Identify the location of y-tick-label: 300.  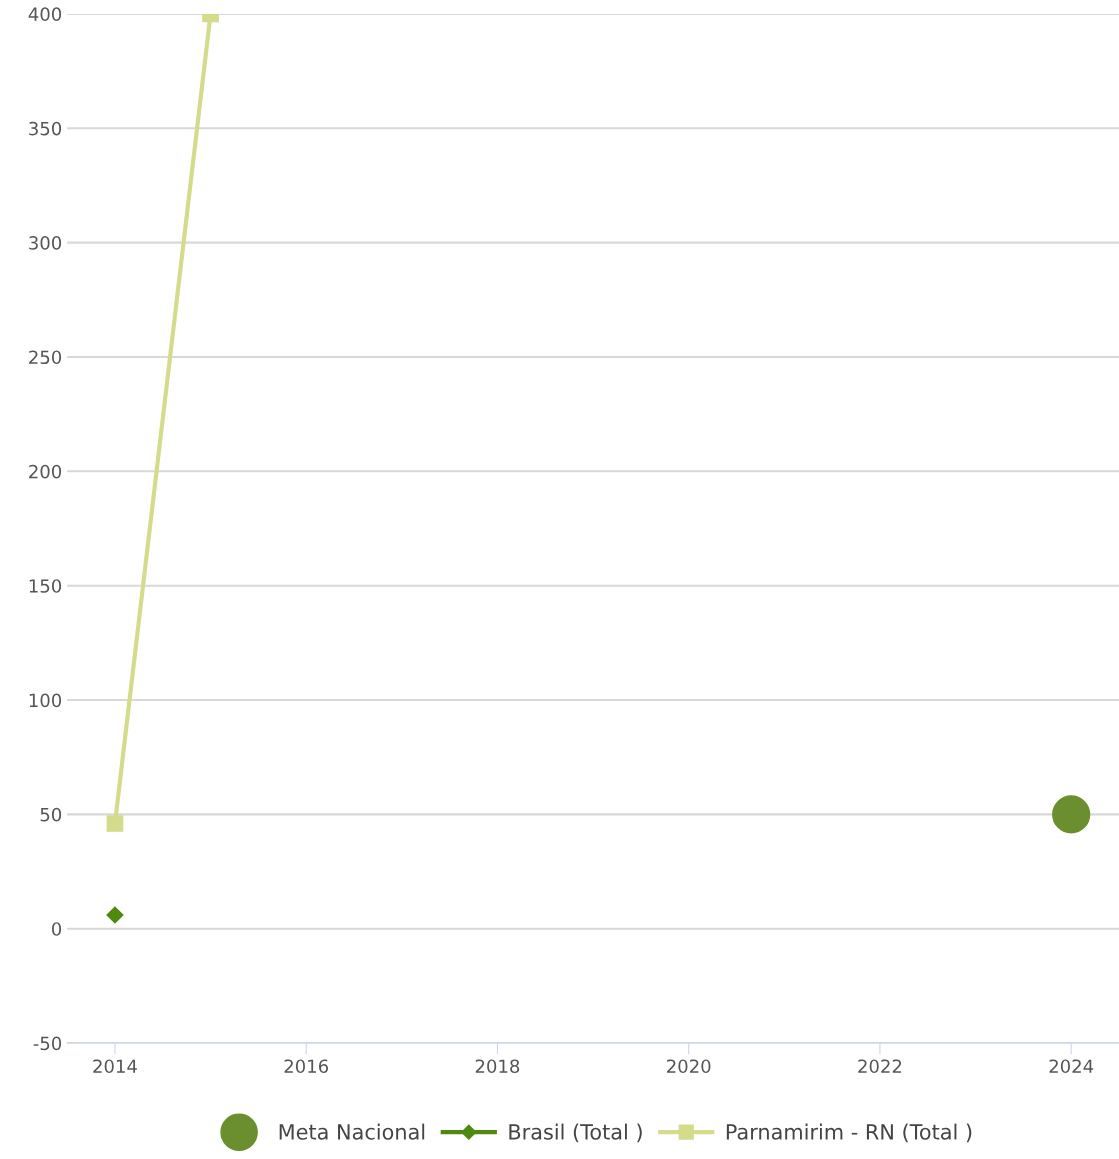
(45, 243).